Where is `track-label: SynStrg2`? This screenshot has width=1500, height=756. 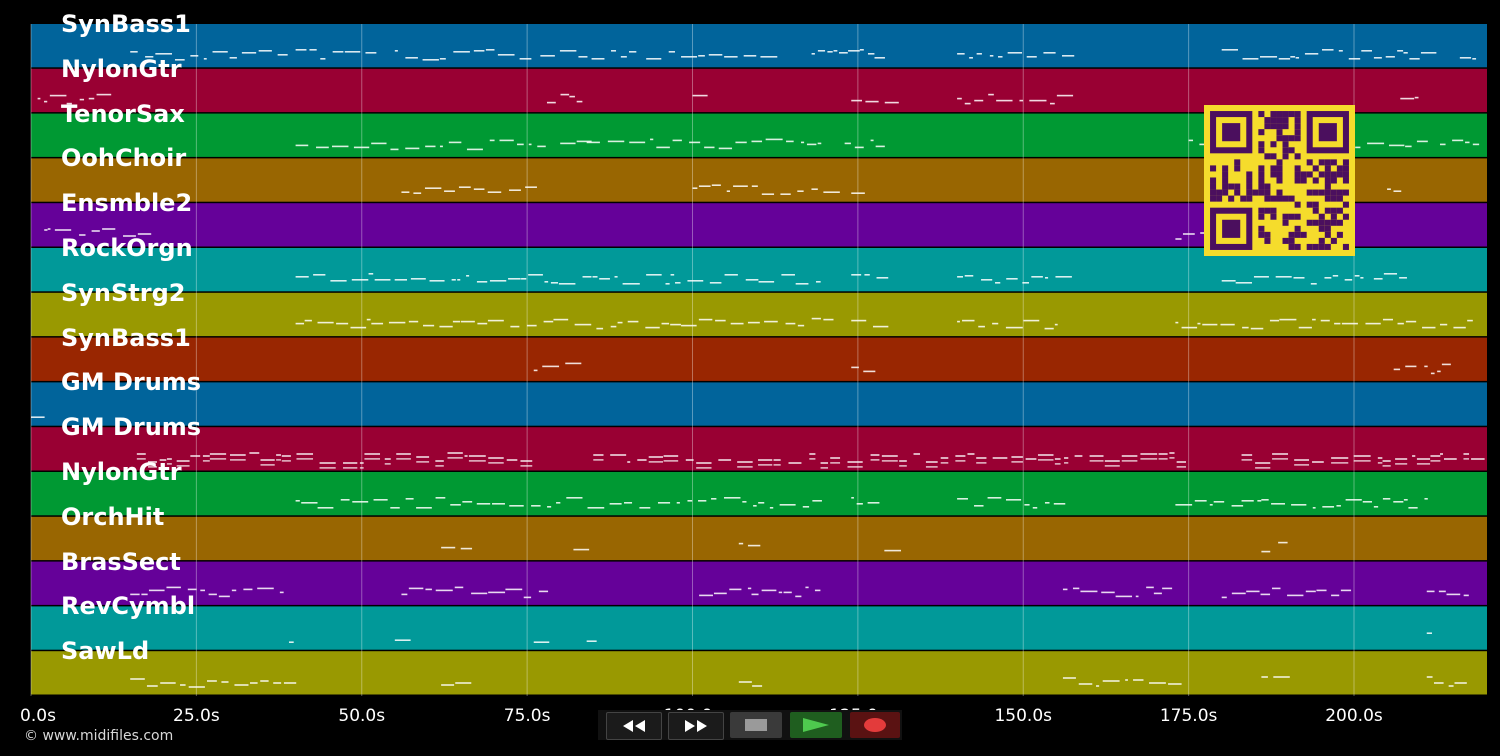
track-label: SynStrg2 is located at coordinates (123, 292).